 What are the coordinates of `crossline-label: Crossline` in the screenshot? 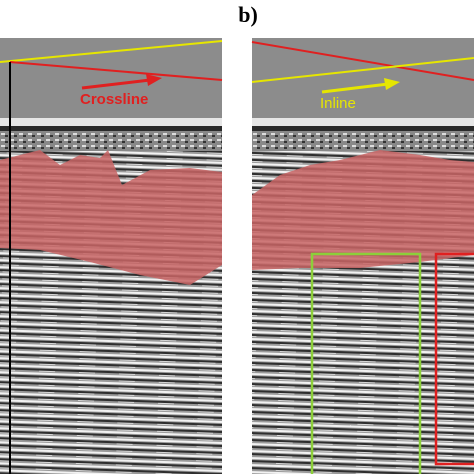 It's located at (114, 99).